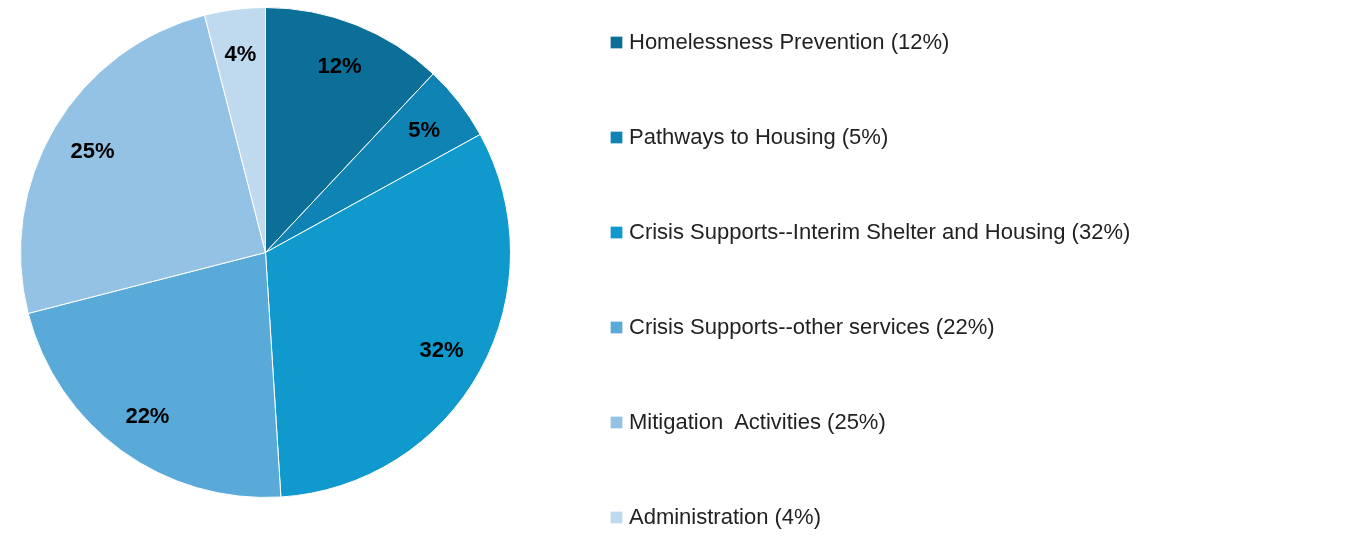  Describe the element at coordinates (240, 53) in the screenshot. I see `data-label: 4%` at that location.